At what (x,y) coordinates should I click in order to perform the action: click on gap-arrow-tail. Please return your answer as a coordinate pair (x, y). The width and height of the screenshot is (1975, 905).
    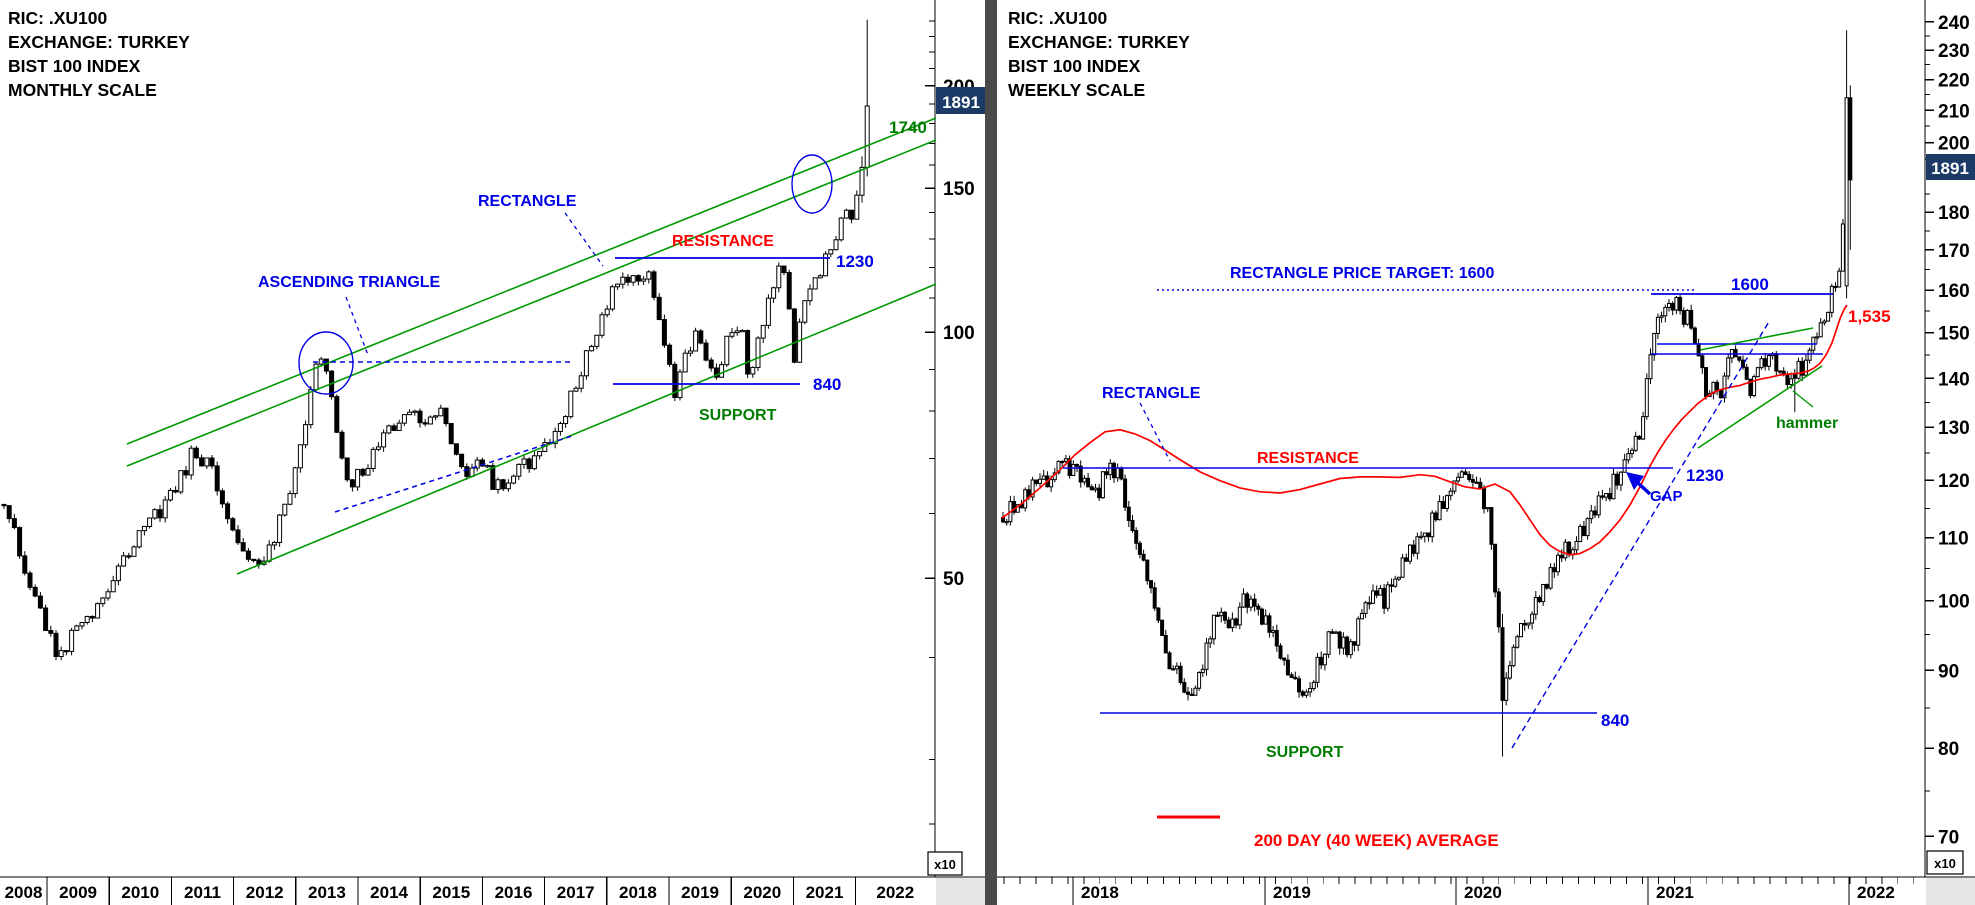
    Looking at the image, I should click on (1644, 488).